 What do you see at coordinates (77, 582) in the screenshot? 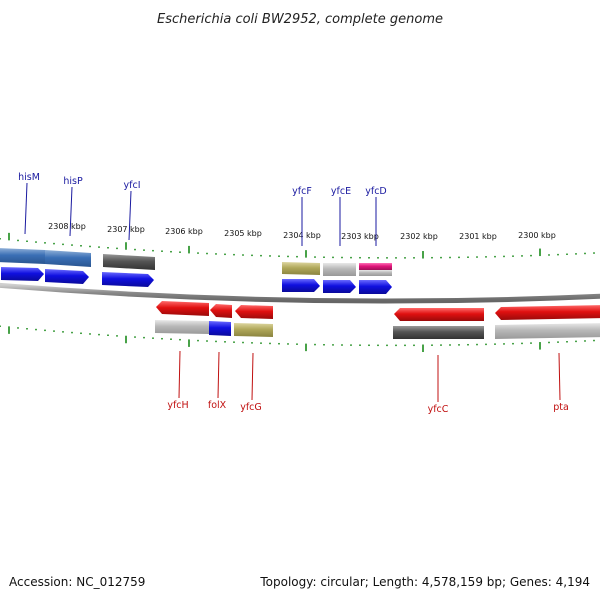
I see `accession-text: Accession: NC_012759` at bounding box center [77, 582].